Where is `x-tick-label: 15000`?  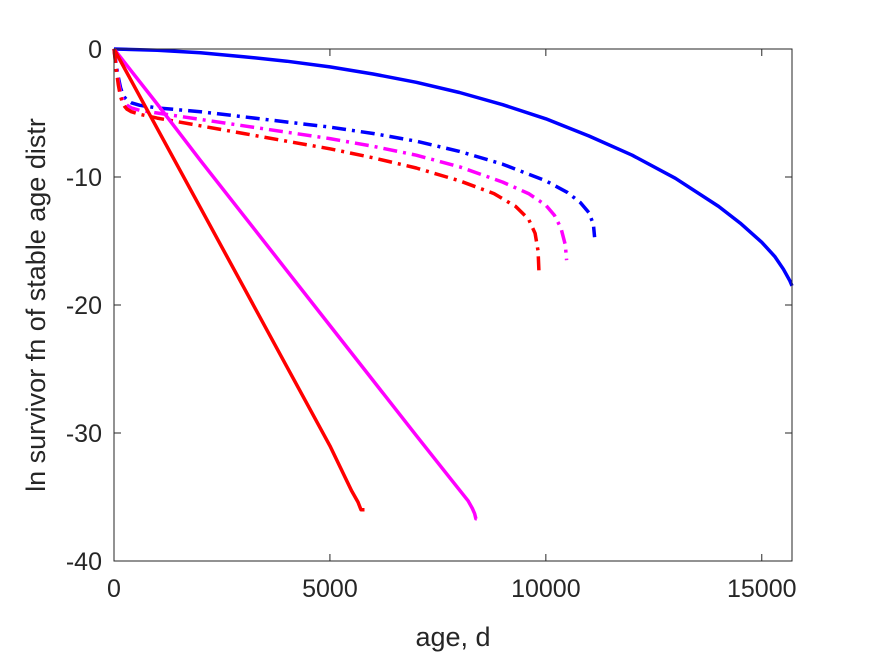 x-tick-label: 15000 is located at coordinates (762, 589).